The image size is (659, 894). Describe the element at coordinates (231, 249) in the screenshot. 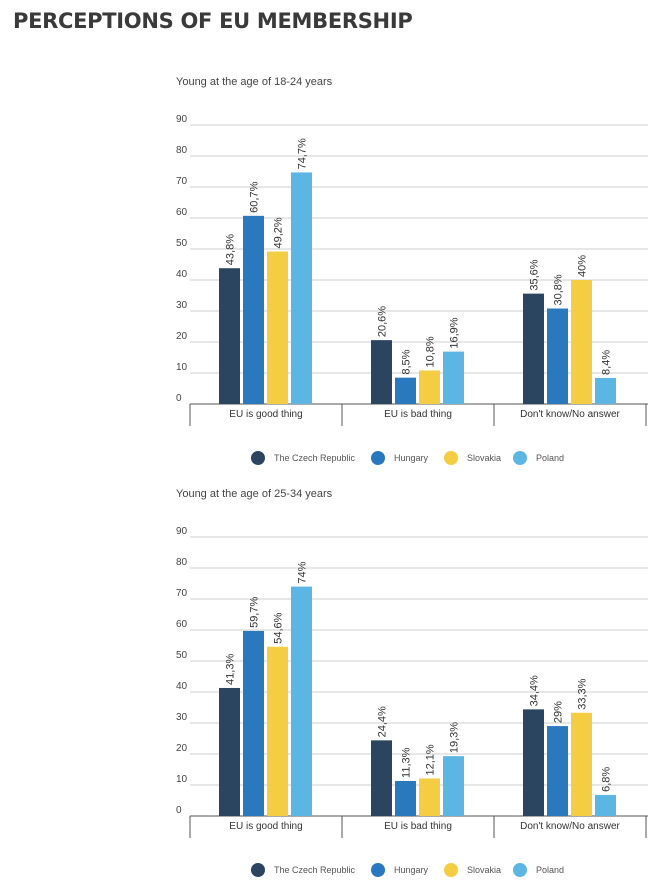

I see `data-label: 43,8%` at that location.